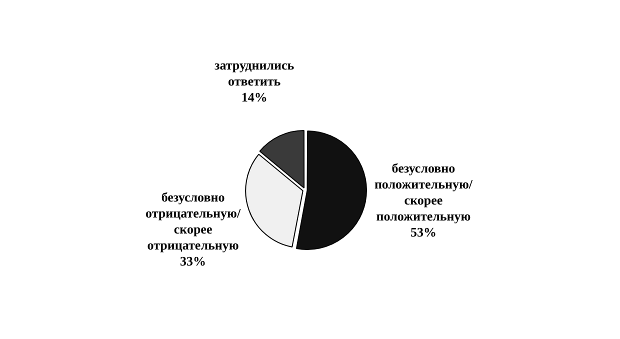 Image resolution: width=620 pixels, height=339 pixels. I want to click on data-label: 14%, so click(254, 97).